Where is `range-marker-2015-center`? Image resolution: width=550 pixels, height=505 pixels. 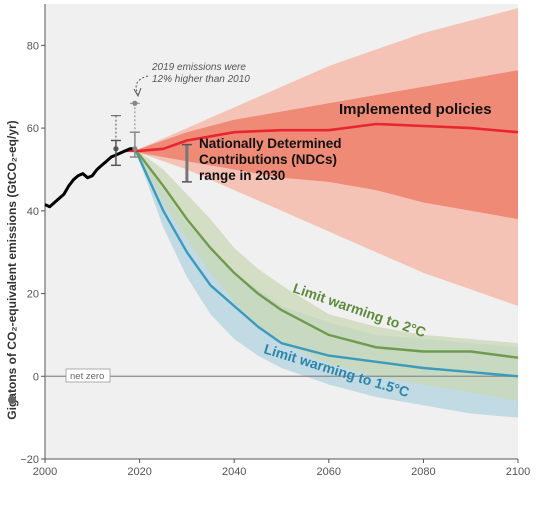
range-marker-2015-center is located at coordinates (116, 149).